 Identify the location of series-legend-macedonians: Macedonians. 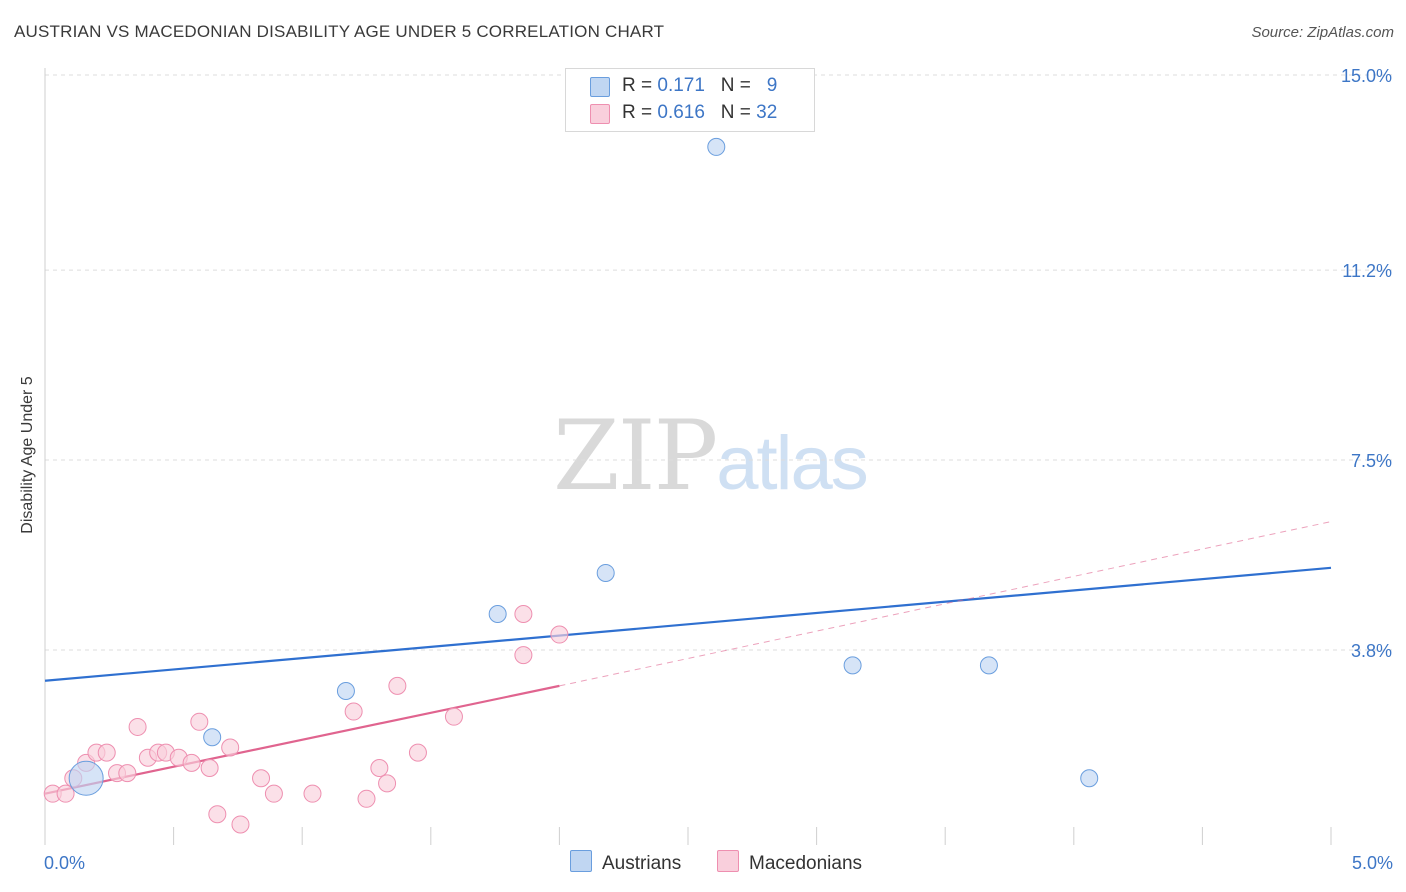
(789, 862).